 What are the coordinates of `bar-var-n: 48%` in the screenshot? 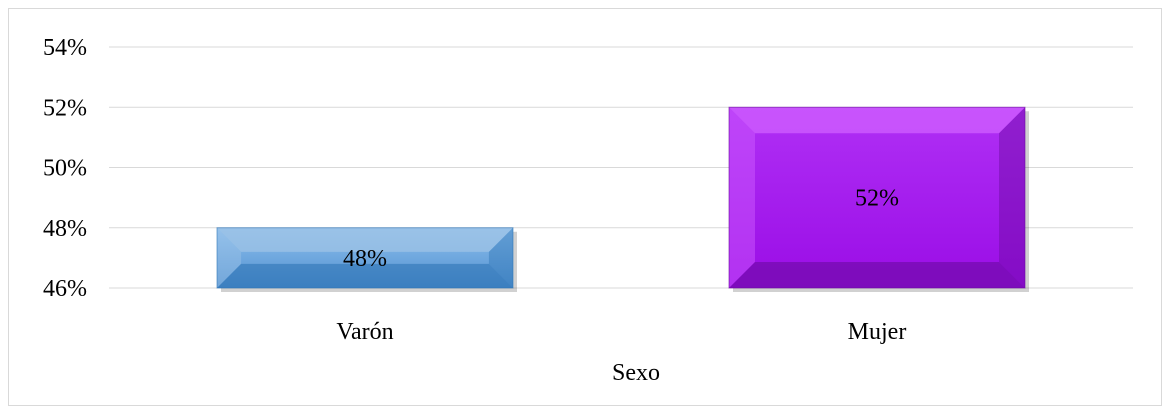 It's located at (366, 259).